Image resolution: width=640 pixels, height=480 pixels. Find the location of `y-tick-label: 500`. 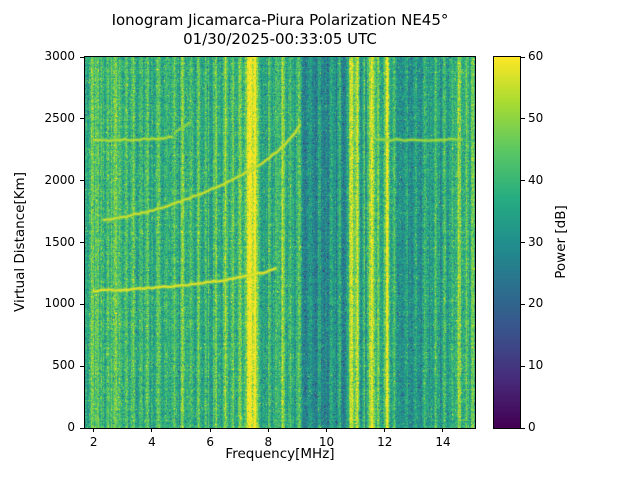

y-tick-label: 500 is located at coordinates (63, 365).